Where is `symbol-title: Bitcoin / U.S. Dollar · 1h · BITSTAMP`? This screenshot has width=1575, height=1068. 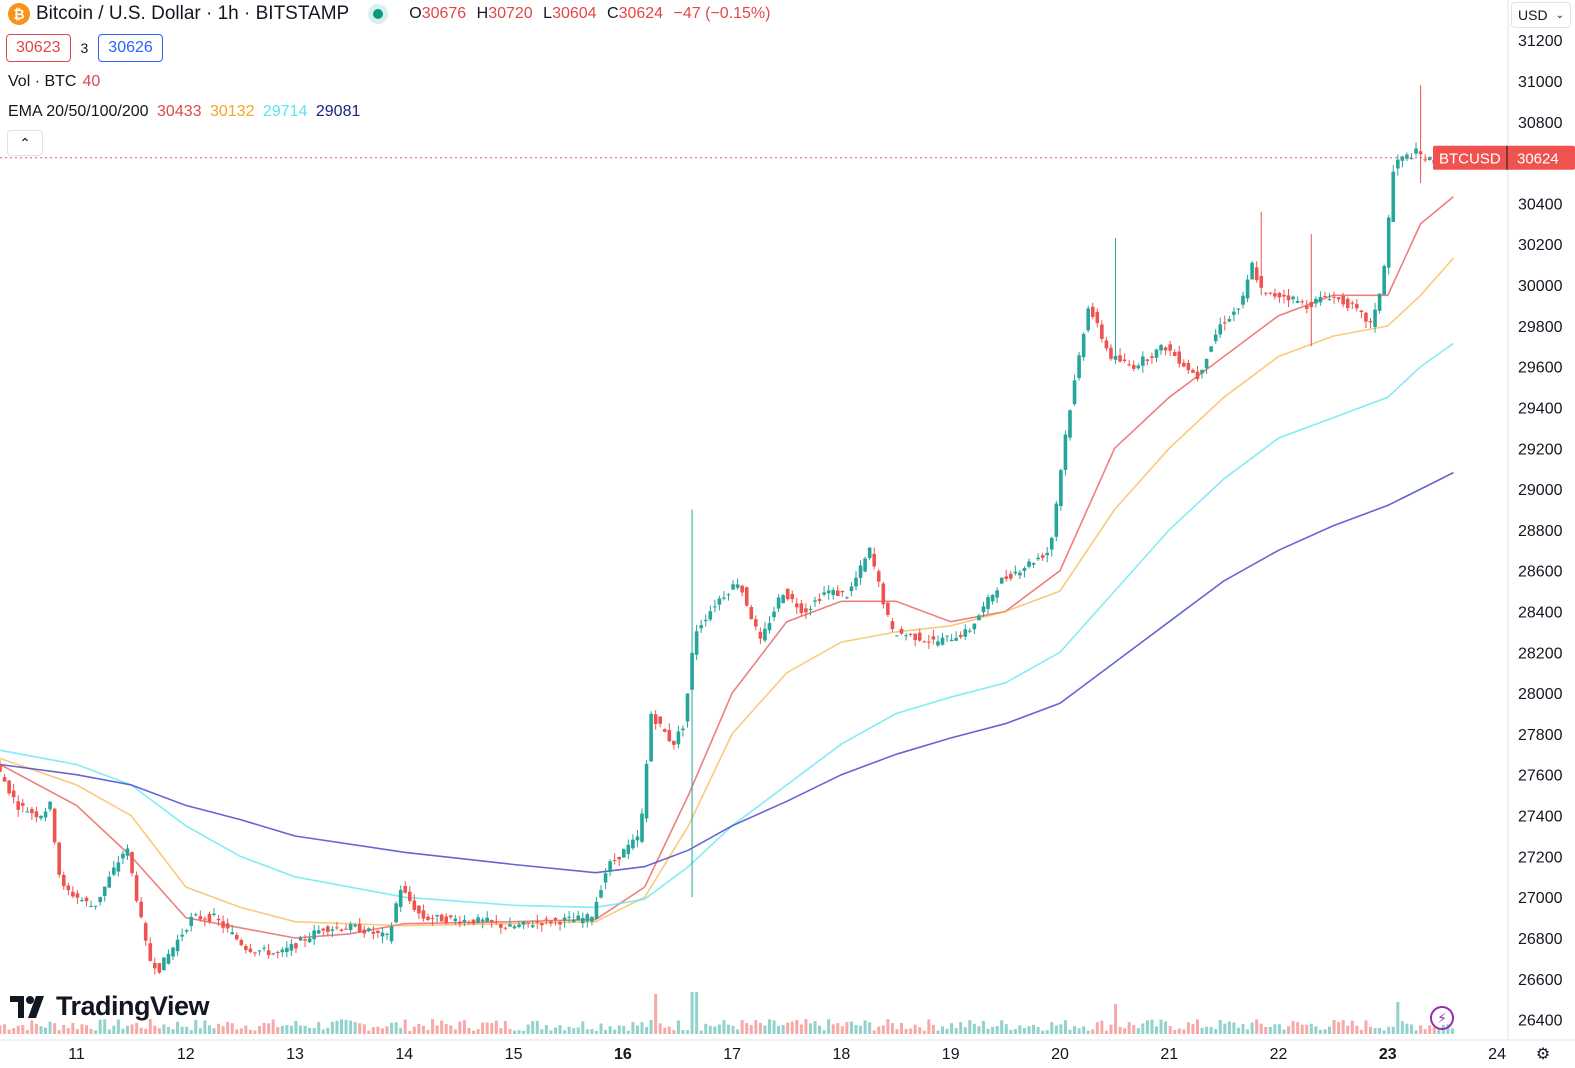
symbol-title: Bitcoin / U.S. Dollar · 1h · BITSTAMP is located at coordinates (193, 13).